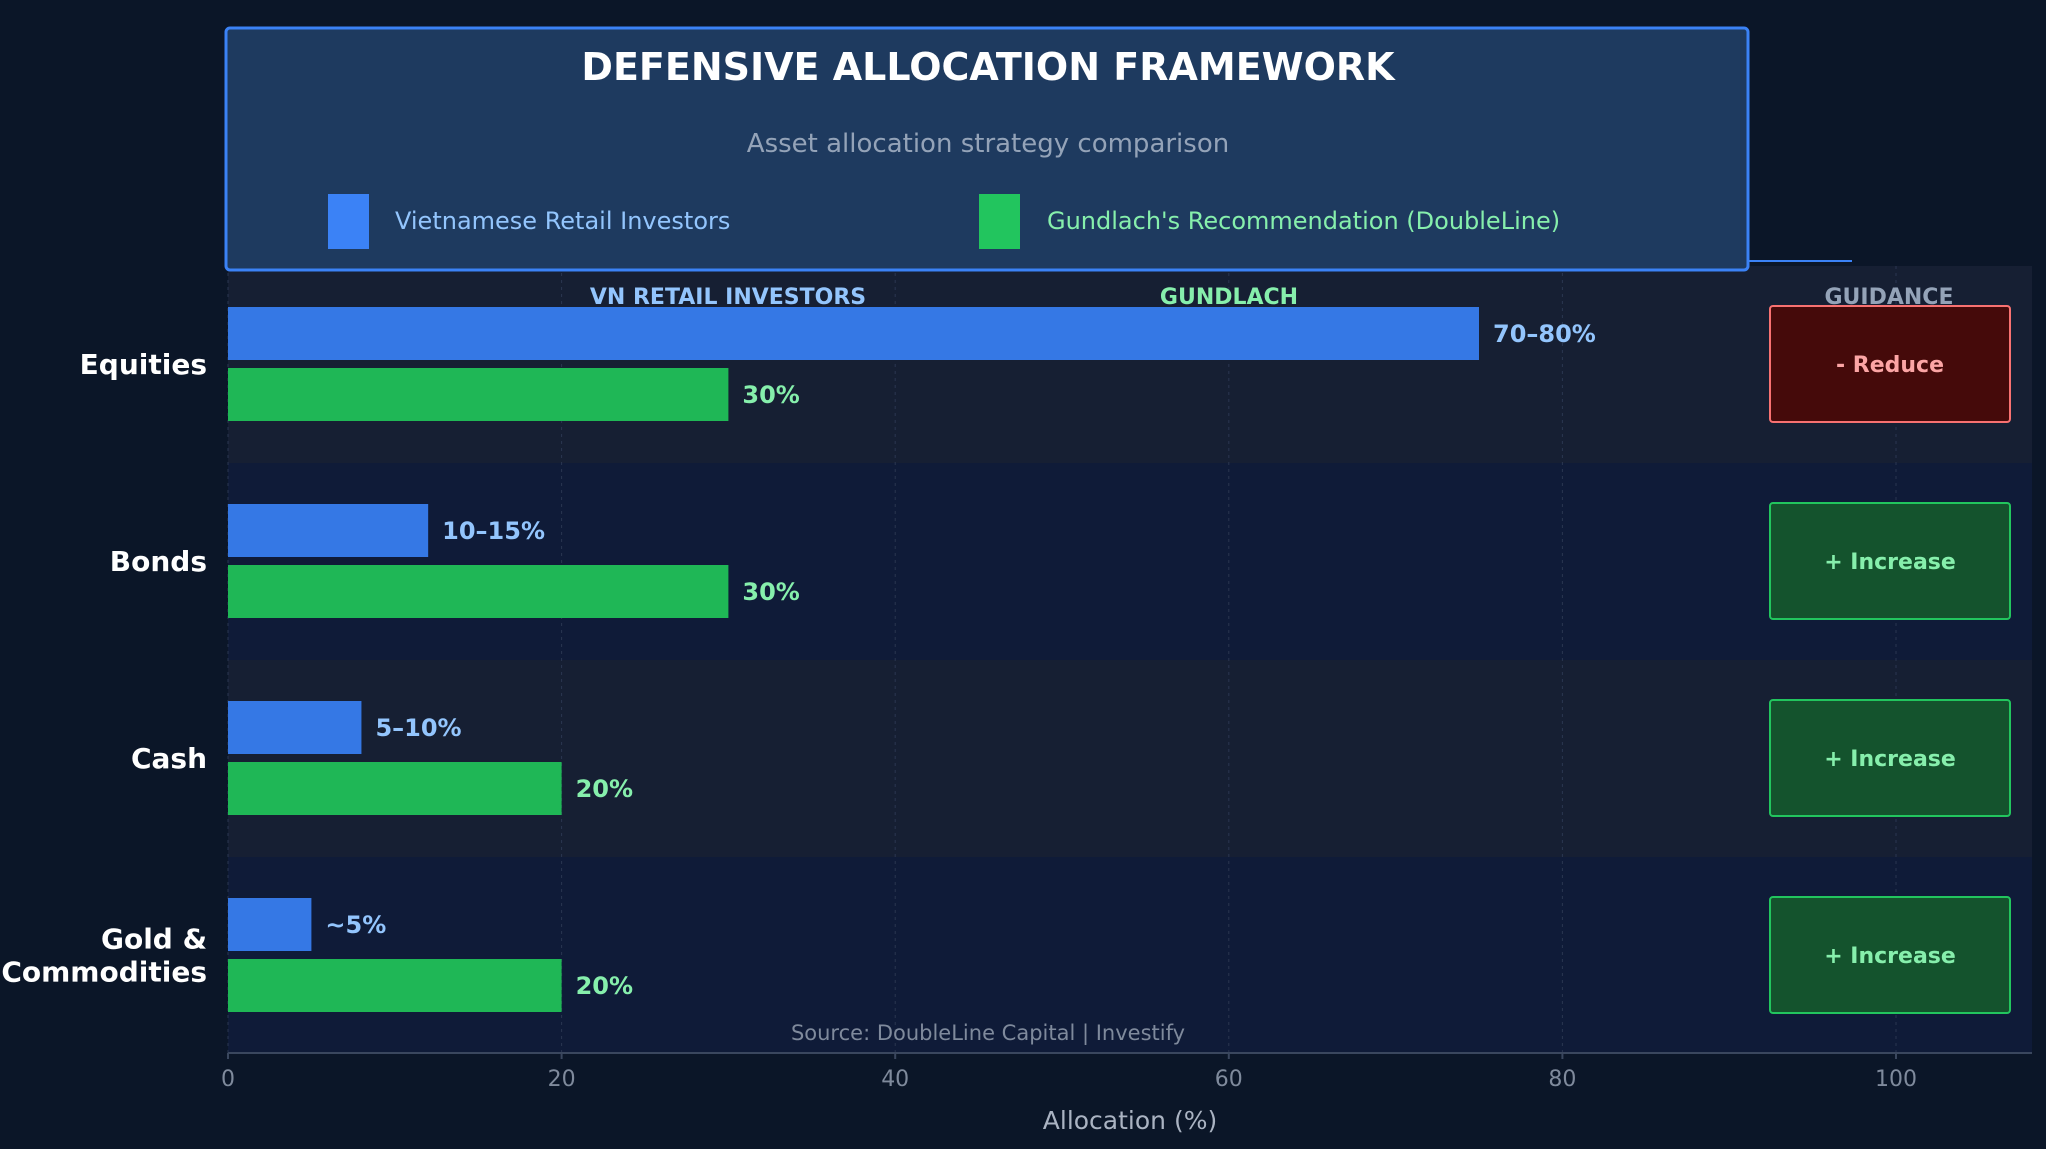 The width and height of the screenshot is (2046, 1149). I want to click on guidance-box-gold-and-commodities, so click(1890, 955).